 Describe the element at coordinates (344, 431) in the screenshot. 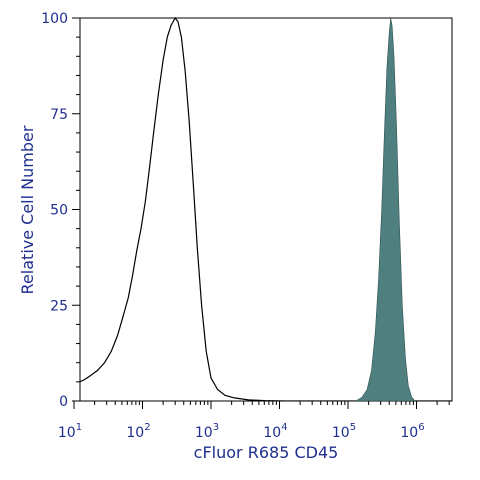

I see `x-tick-label: 10⁵` at that location.